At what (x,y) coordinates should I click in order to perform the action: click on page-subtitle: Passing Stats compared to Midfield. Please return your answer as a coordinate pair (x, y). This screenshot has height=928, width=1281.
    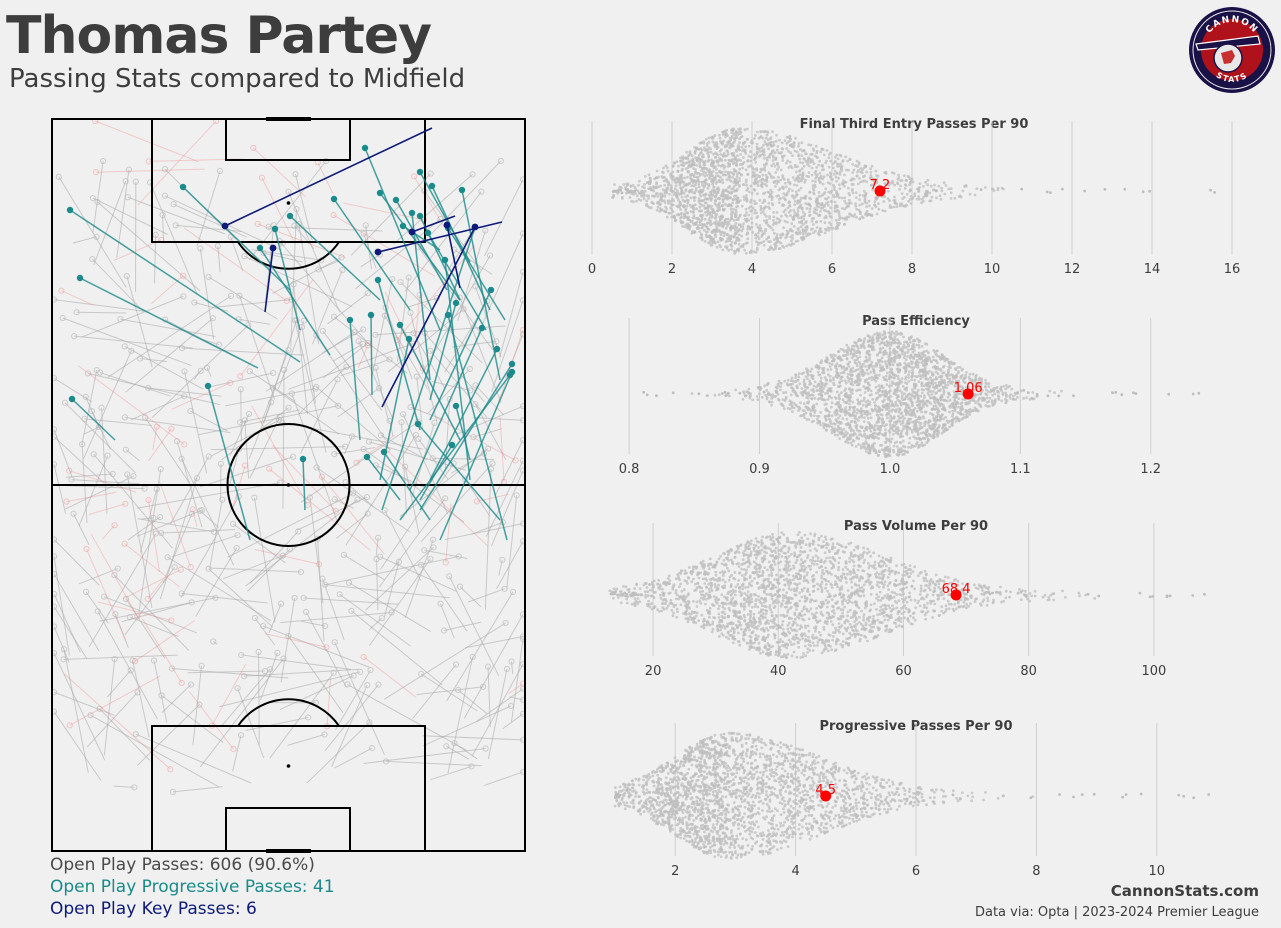
    Looking at the image, I should click on (237, 79).